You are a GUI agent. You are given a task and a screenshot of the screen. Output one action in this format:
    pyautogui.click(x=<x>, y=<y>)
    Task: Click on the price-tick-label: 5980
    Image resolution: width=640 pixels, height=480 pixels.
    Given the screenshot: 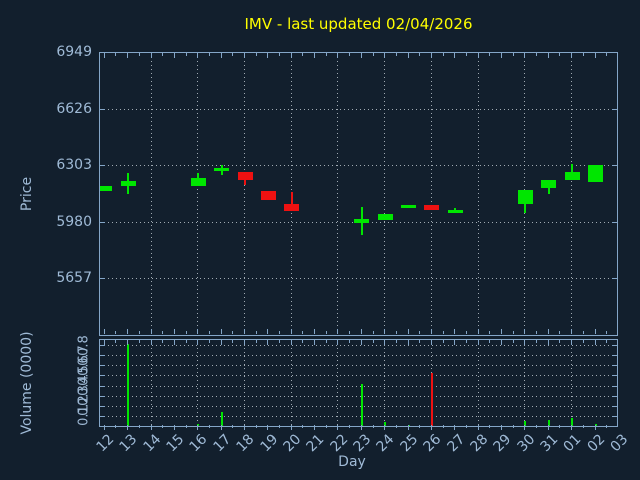 What is the action you would take?
    pyautogui.click(x=74, y=221)
    